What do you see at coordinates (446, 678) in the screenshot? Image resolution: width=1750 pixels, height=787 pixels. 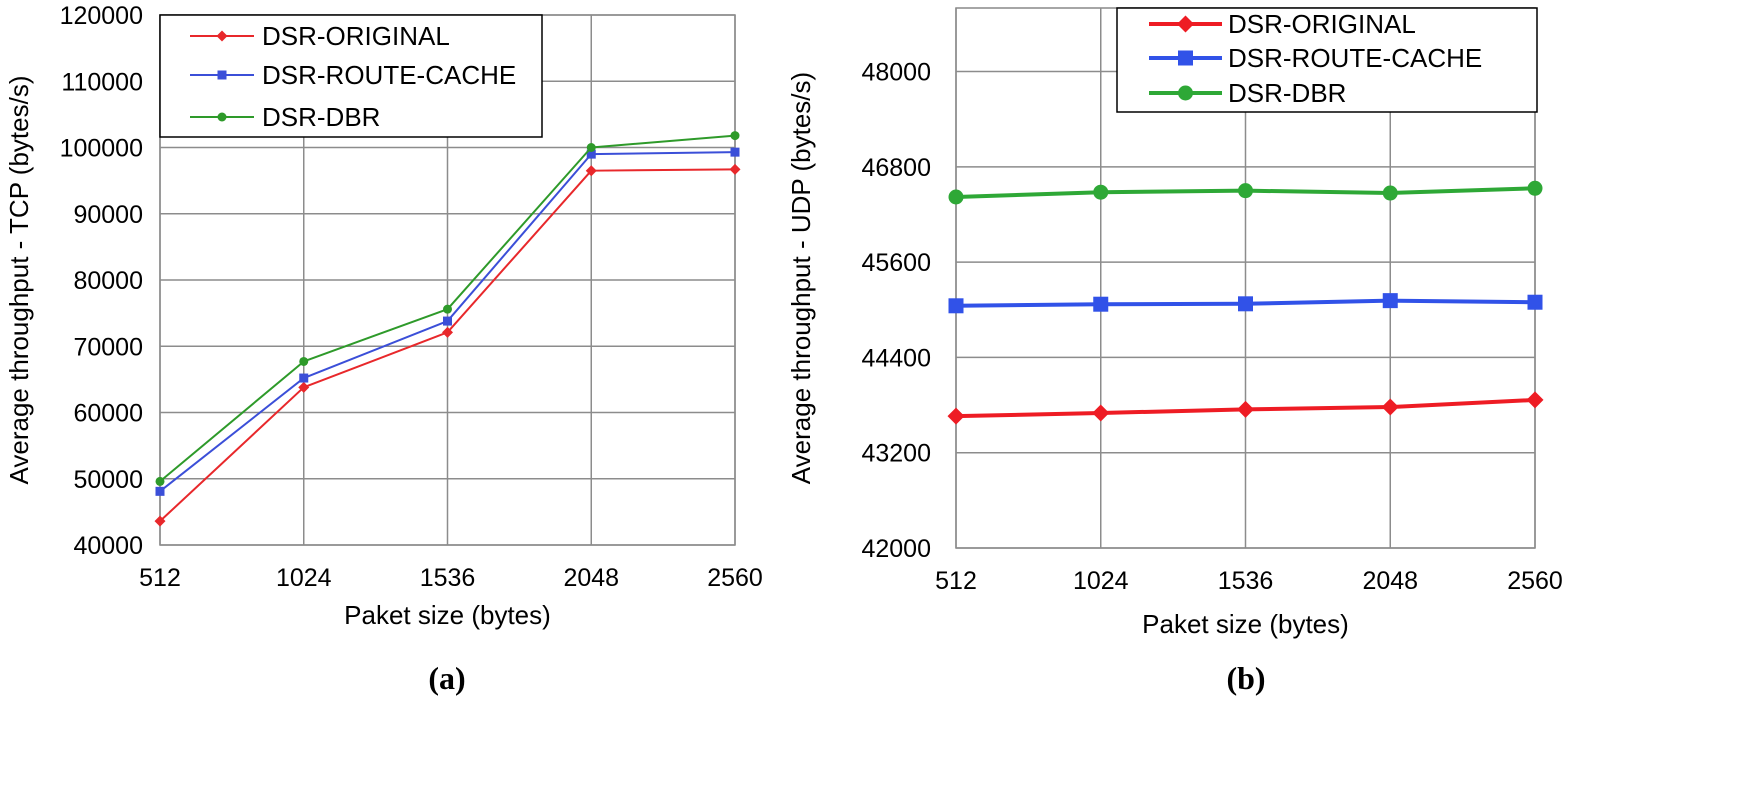 I see `subfigure-caption: (a)` at bounding box center [446, 678].